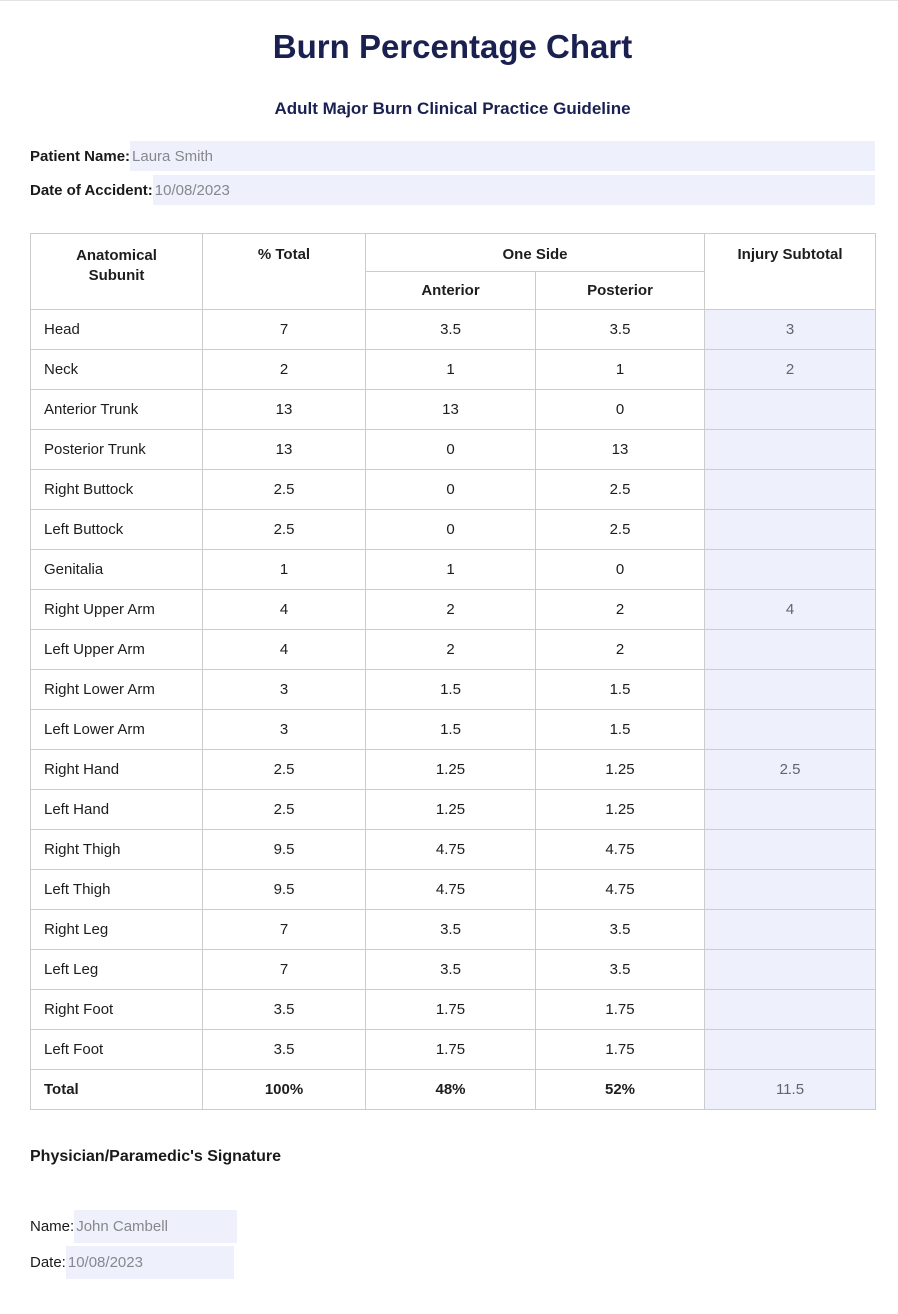 Image resolution: width=898 pixels, height=1314 pixels. Describe the element at coordinates (116, 369) in the screenshot. I see `cell-subunit: Neck` at that location.